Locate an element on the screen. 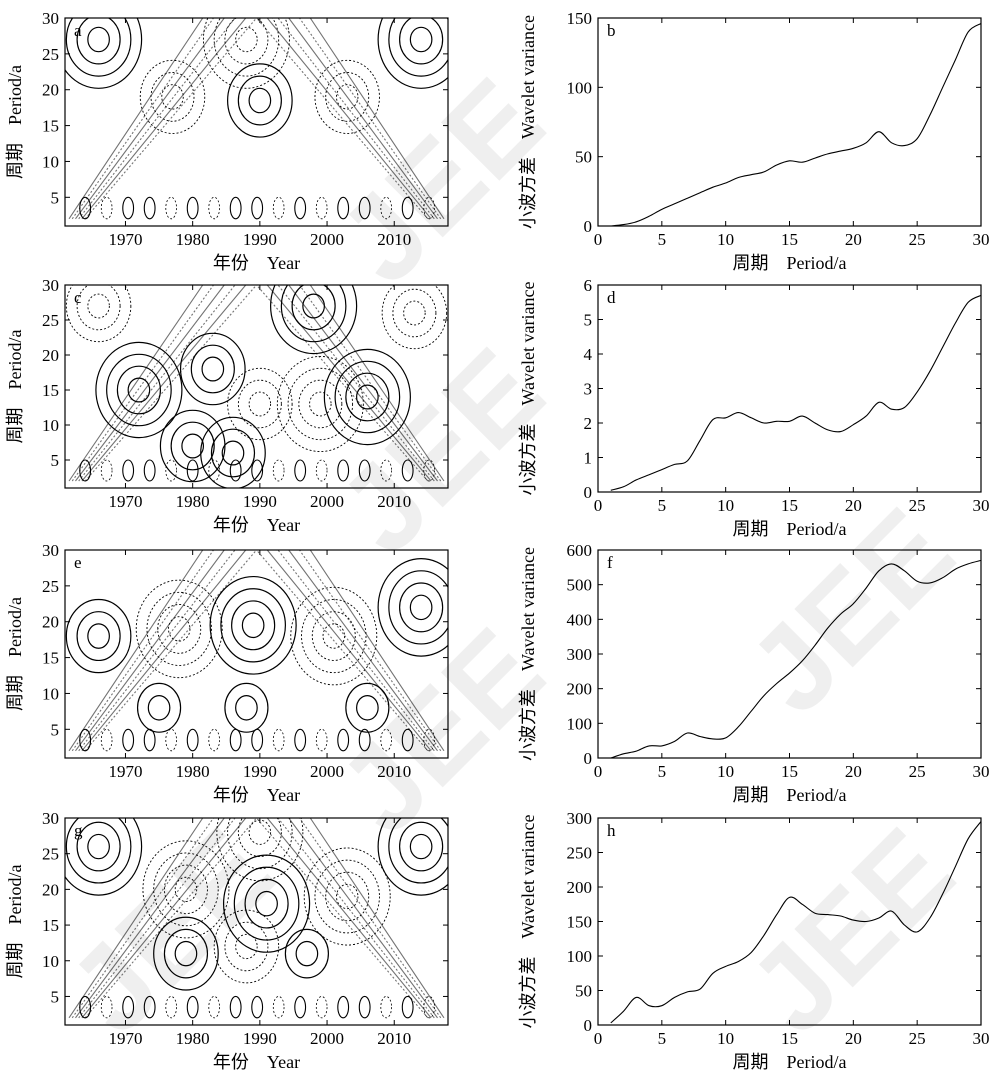 The width and height of the screenshot is (996, 1081). x-tick-label: 30 is located at coordinates (981, 771).